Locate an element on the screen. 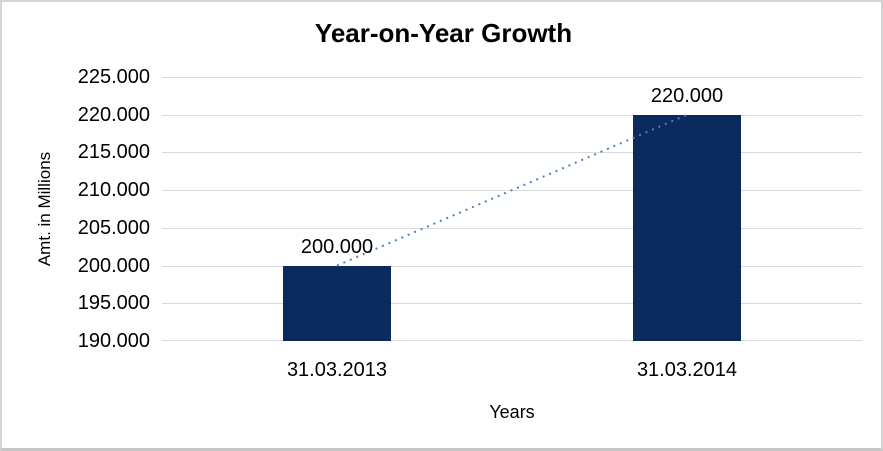 This screenshot has height=451, width=883. x-tick-label: 31.03.2013 is located at coordinates (337, 370).